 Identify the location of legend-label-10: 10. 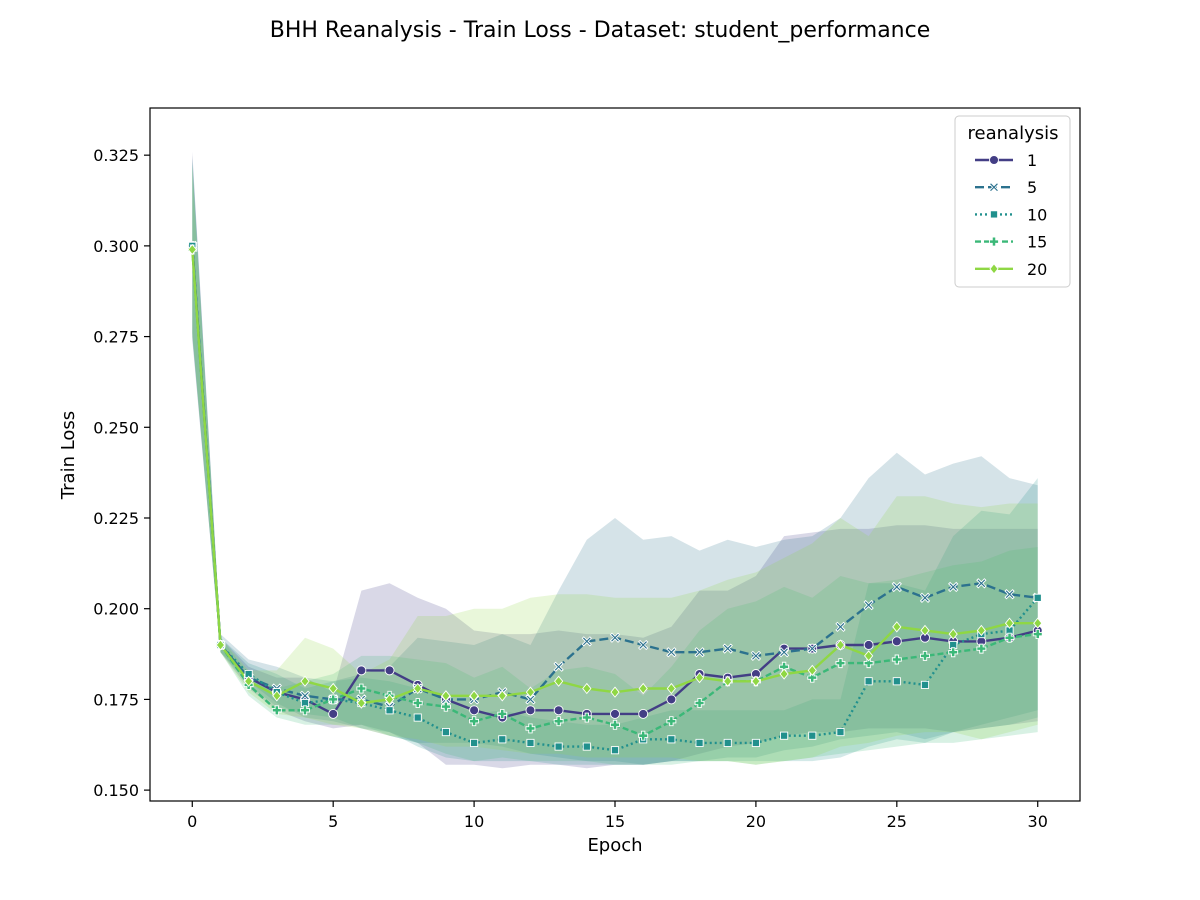
(1037, 214).